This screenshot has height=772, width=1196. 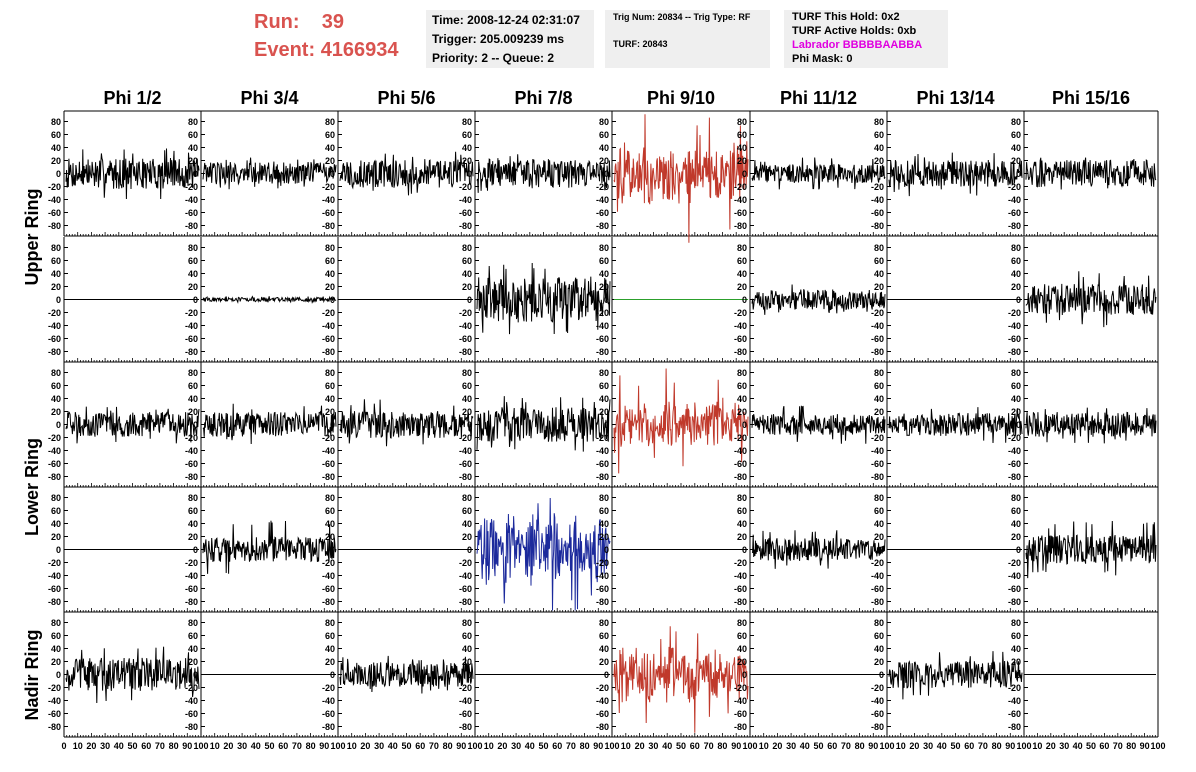 I want to click on x-tick-label: 80, so click(x=448, y=746).